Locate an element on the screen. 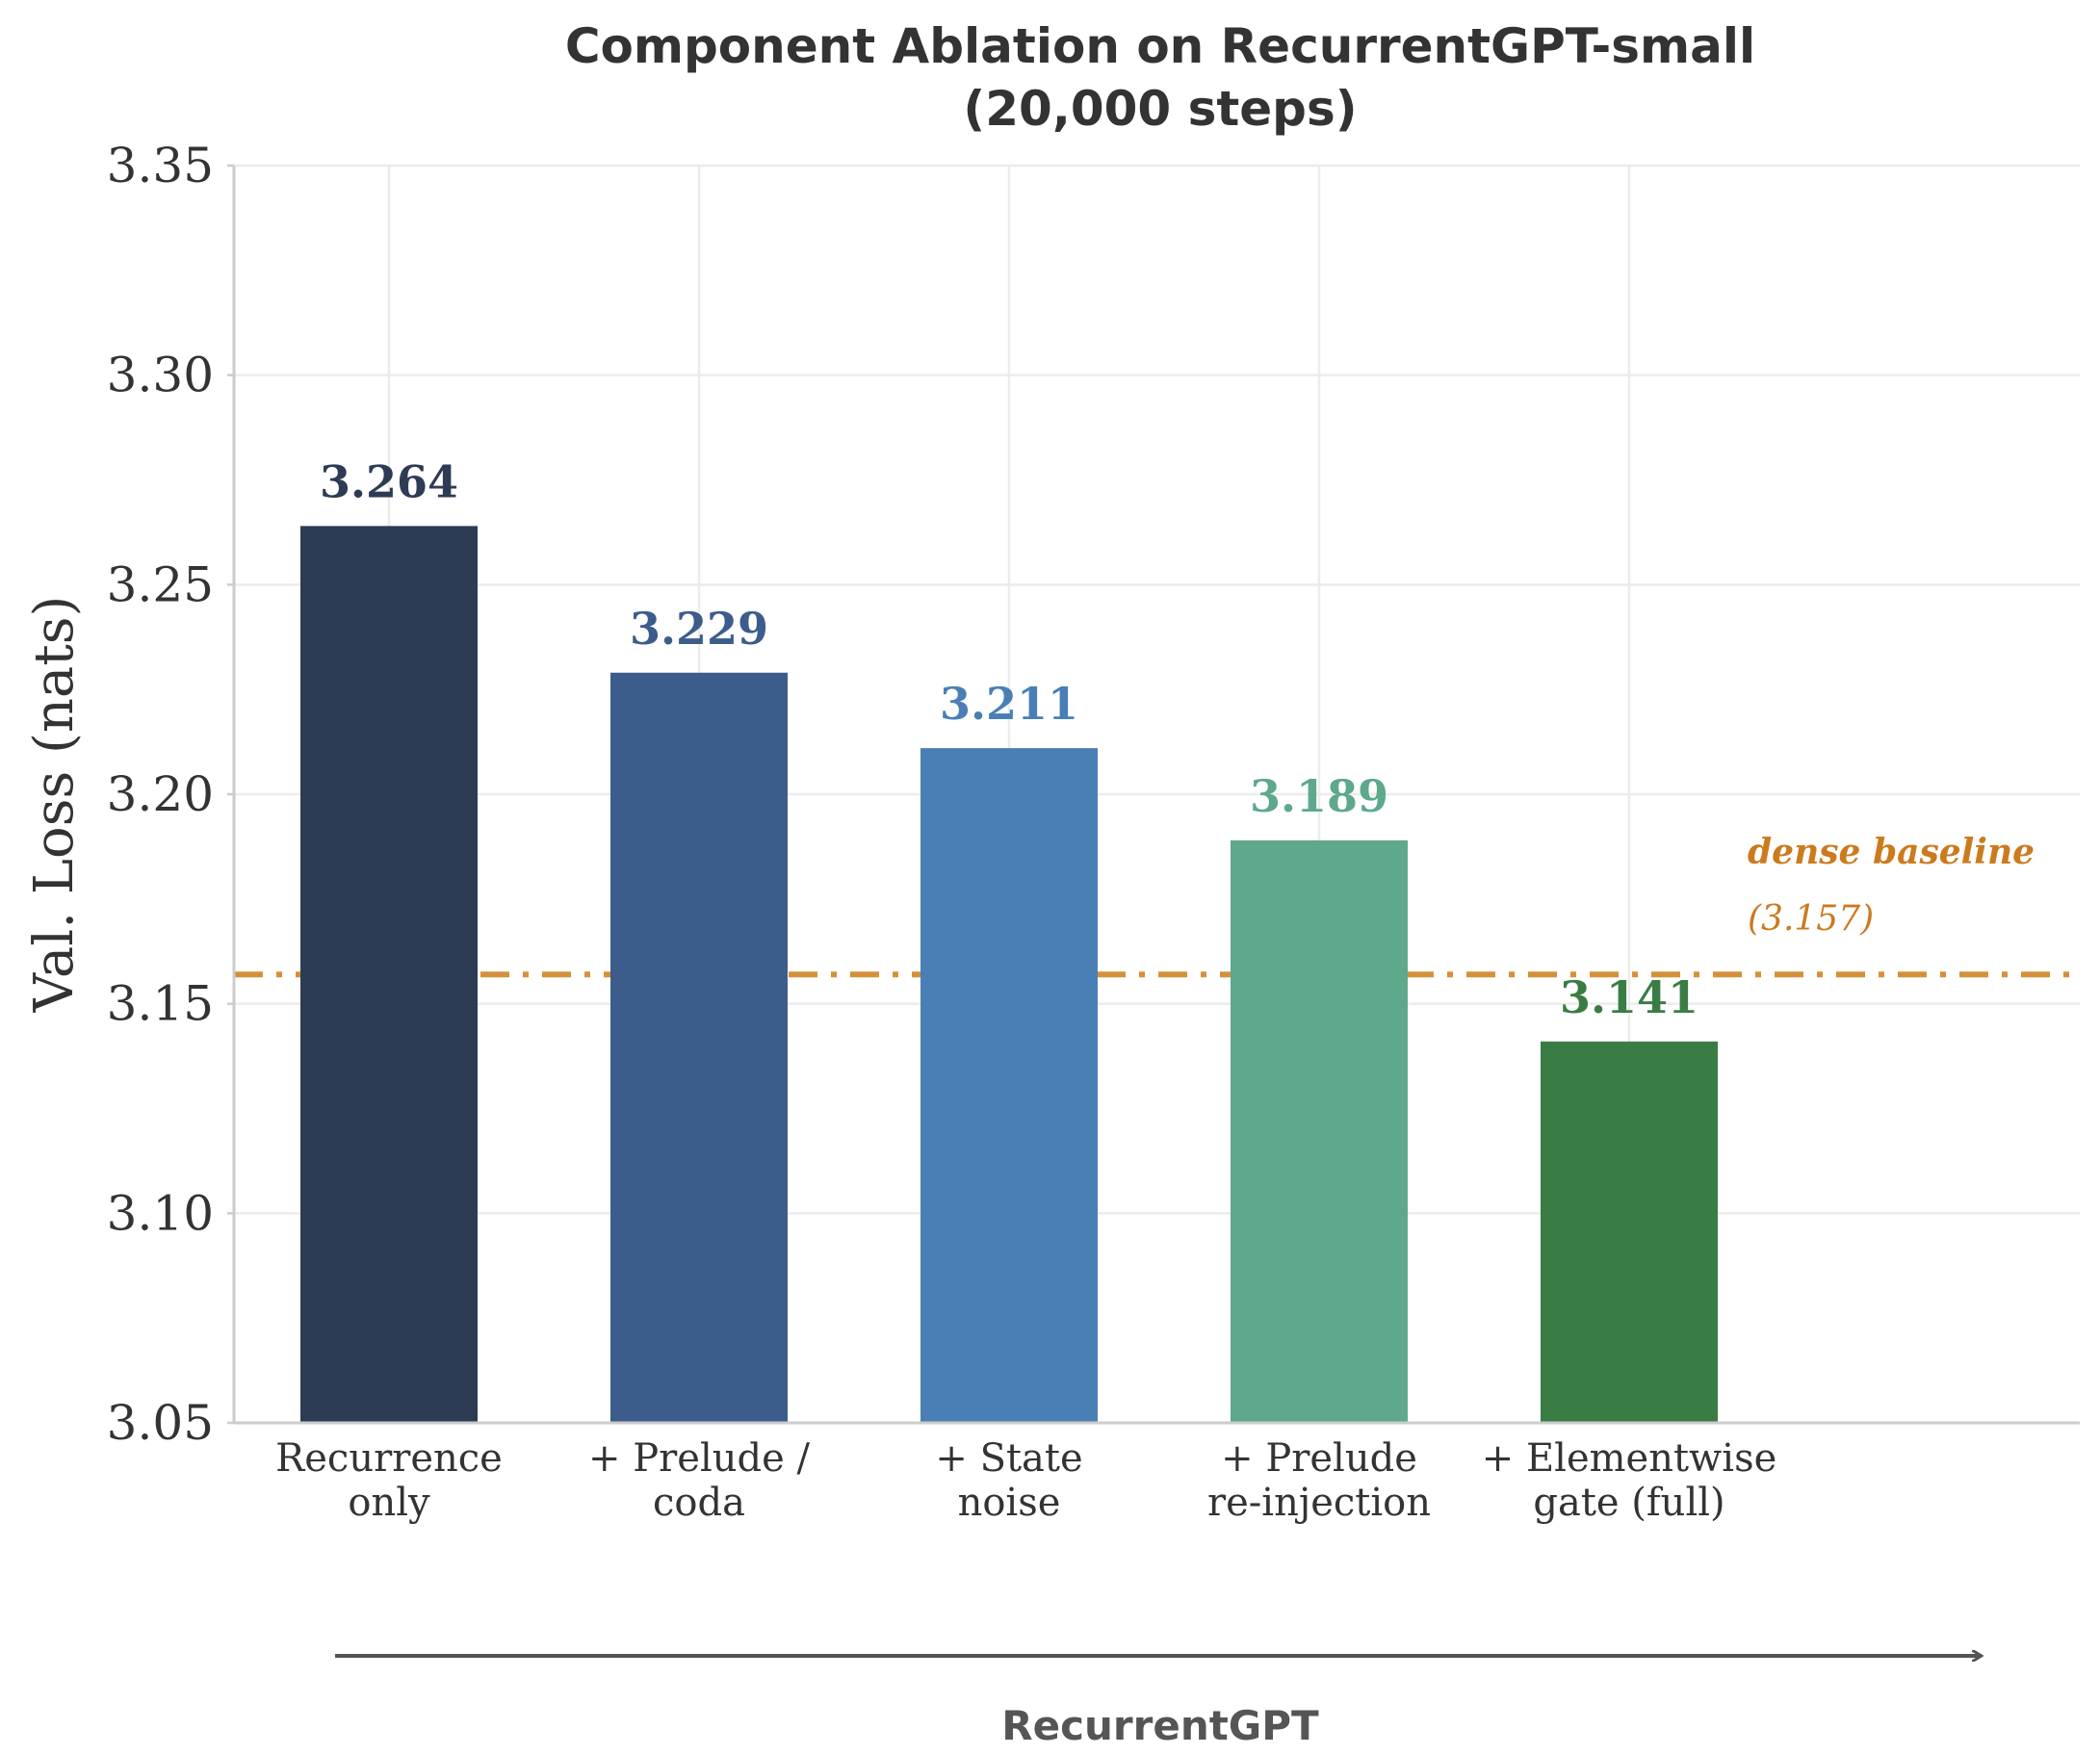  x-tick-label: + Prelude is located at coordinates (1319, 1458).